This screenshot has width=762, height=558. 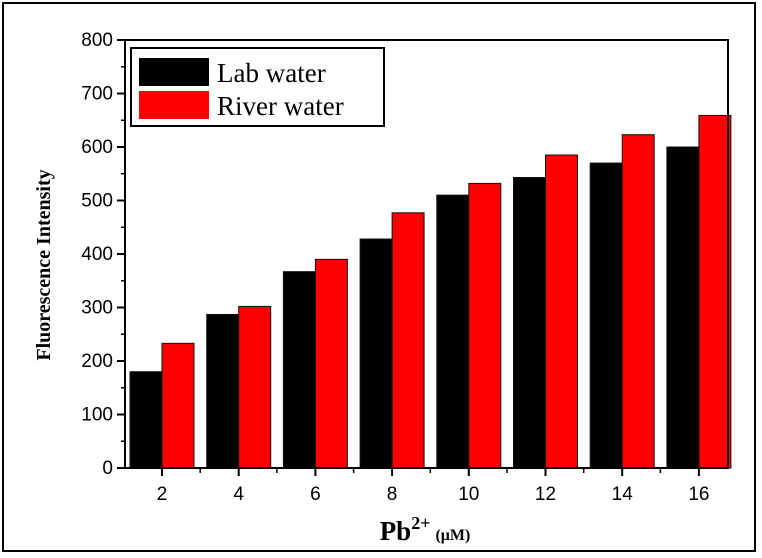 What do you see at coordinates (97, 147) in the screenshot?
I see `y-tick-label: 600` at bounding box center [97, 147].